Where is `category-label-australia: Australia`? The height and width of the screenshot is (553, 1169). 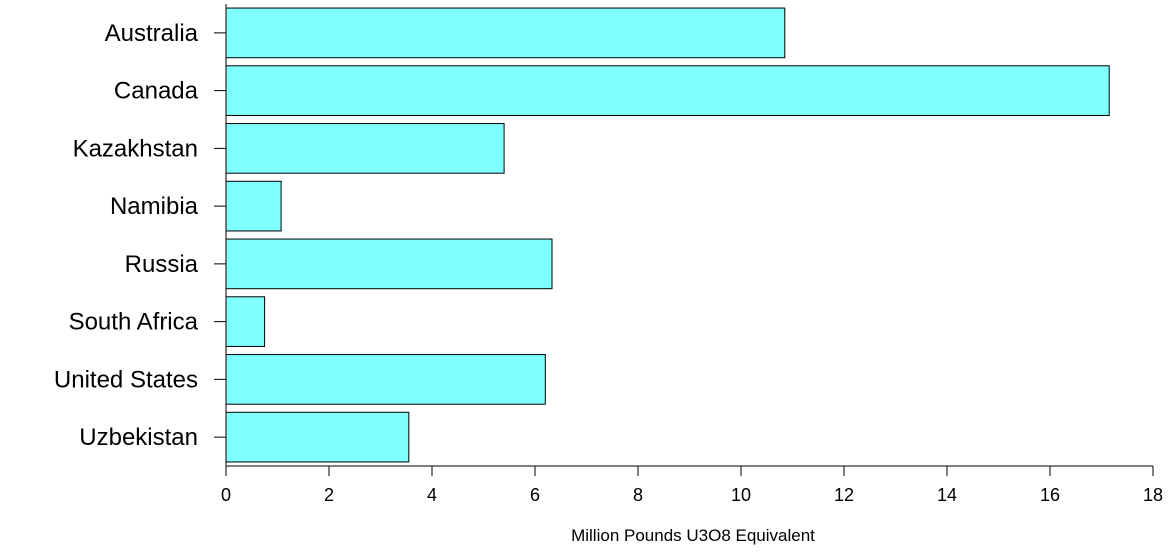 category-label-australia: Australia is located at coordinates (152, 33).